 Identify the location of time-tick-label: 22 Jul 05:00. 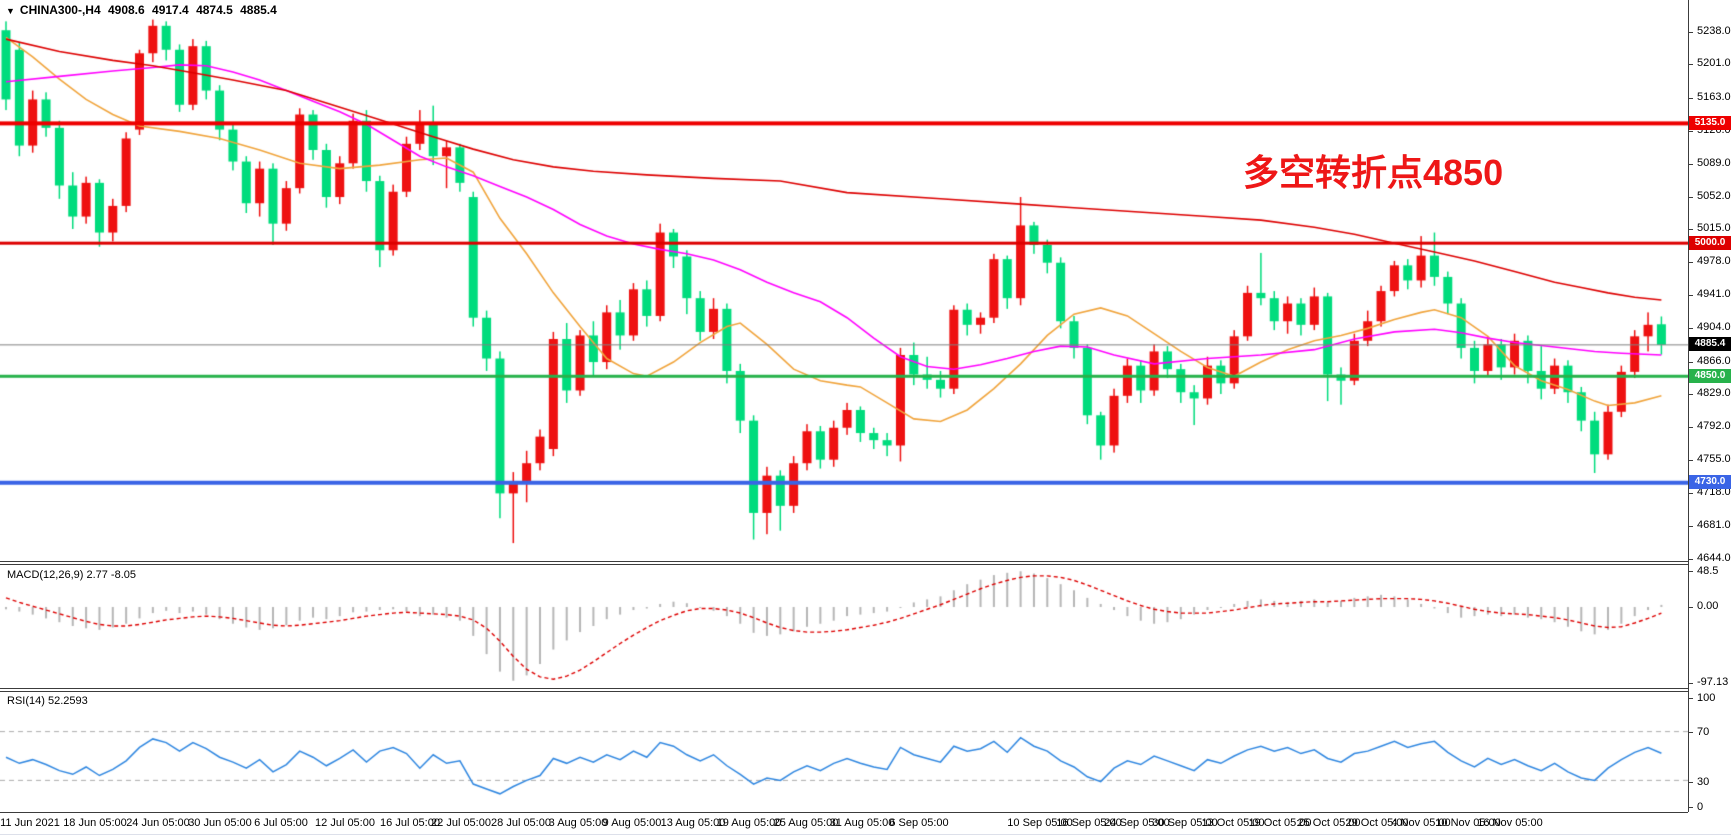
(461, 823).